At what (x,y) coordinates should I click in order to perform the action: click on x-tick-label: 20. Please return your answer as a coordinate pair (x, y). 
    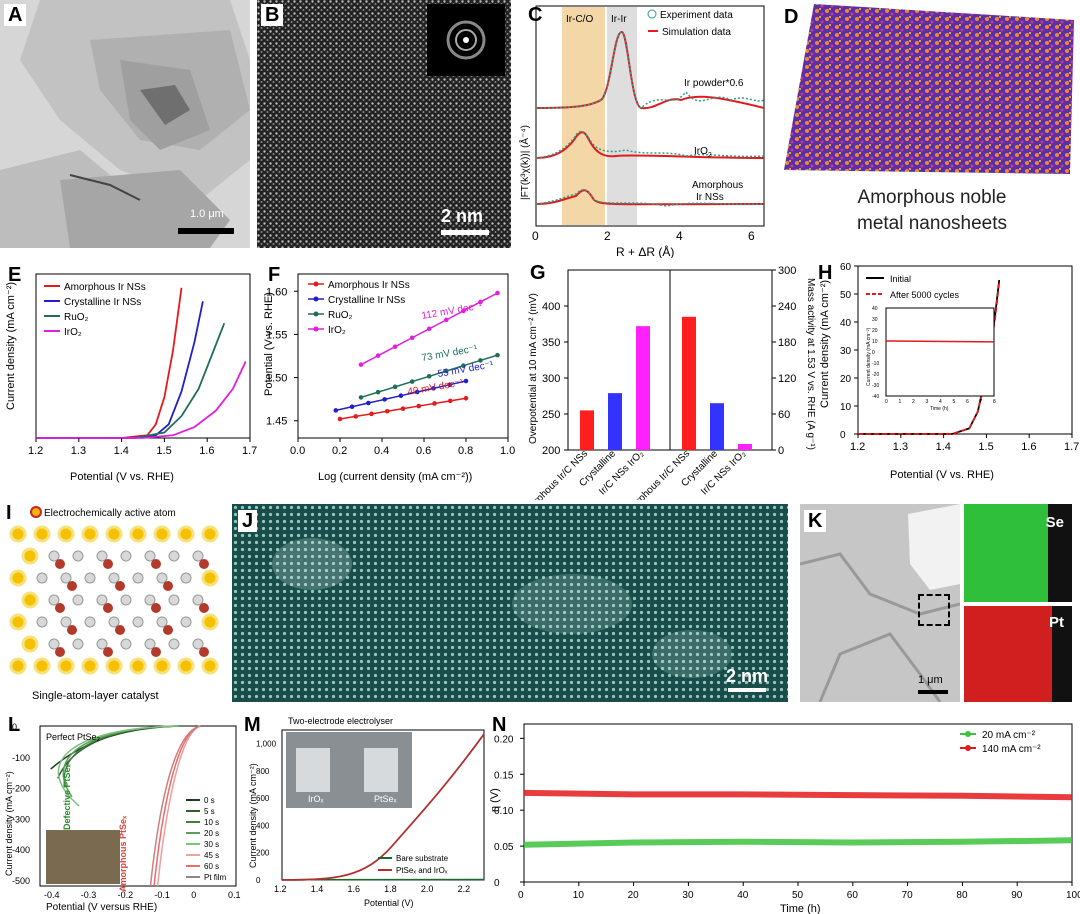
    Looking at the image, I should click on (634, 895).